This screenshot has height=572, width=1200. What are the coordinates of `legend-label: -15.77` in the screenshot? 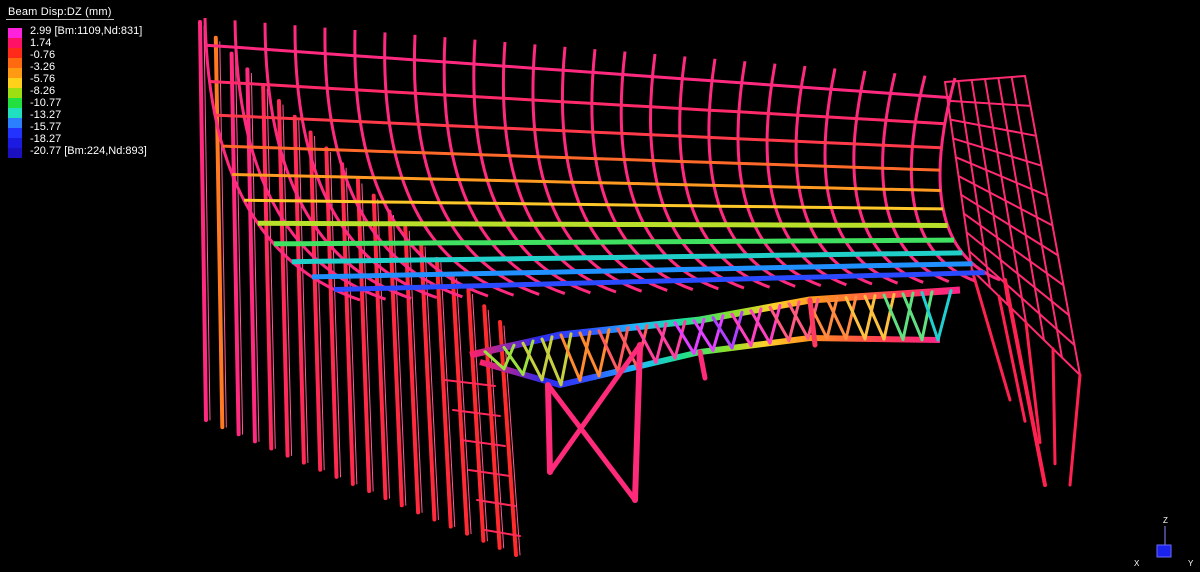 It's located at (46, 127).